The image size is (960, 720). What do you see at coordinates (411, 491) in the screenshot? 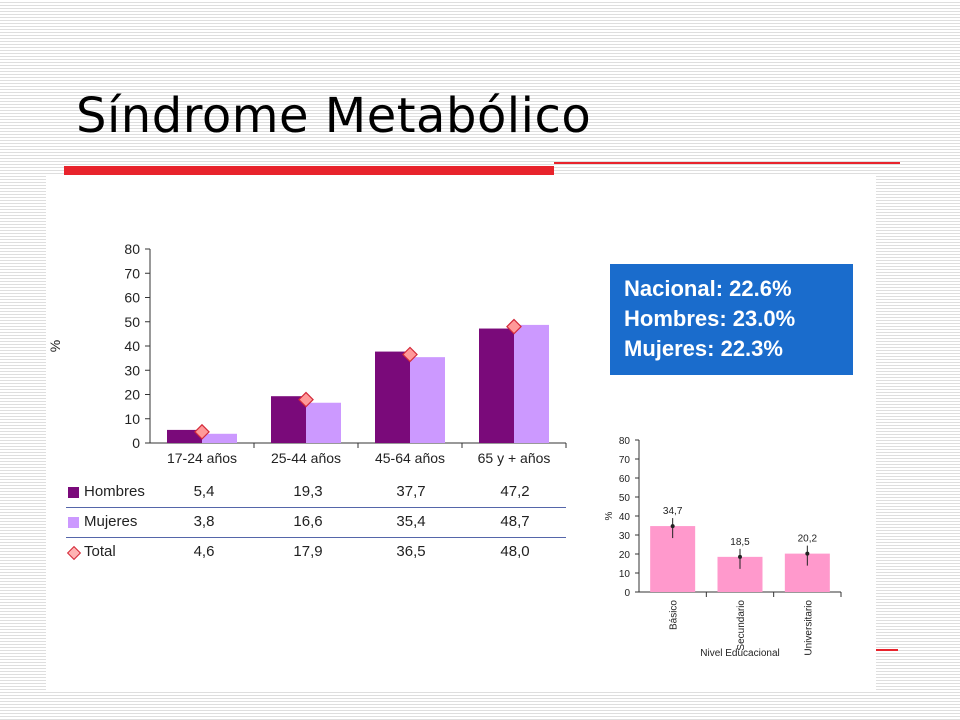
I see `table-cell: 37,7` at bounding box center [411, 491].